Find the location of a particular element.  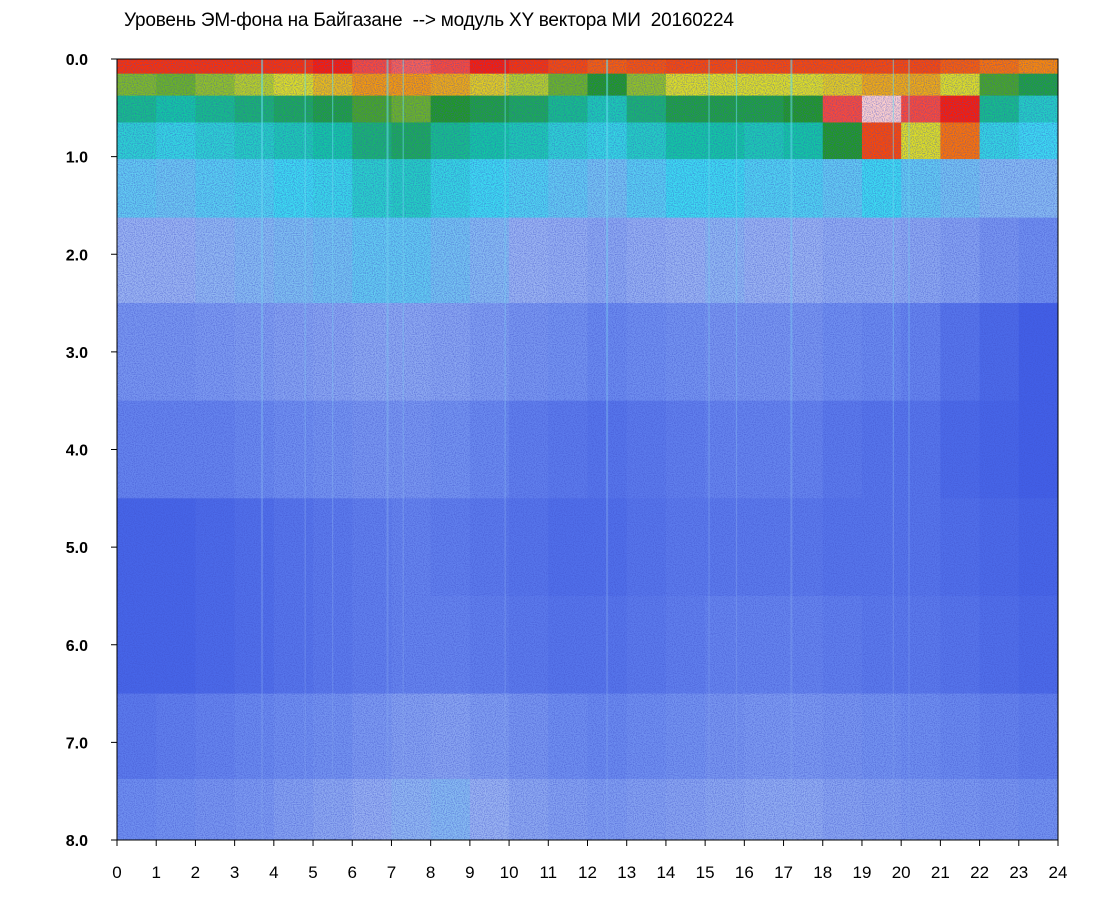

x-tick-label: 8 is located at coordinates (430, 872).